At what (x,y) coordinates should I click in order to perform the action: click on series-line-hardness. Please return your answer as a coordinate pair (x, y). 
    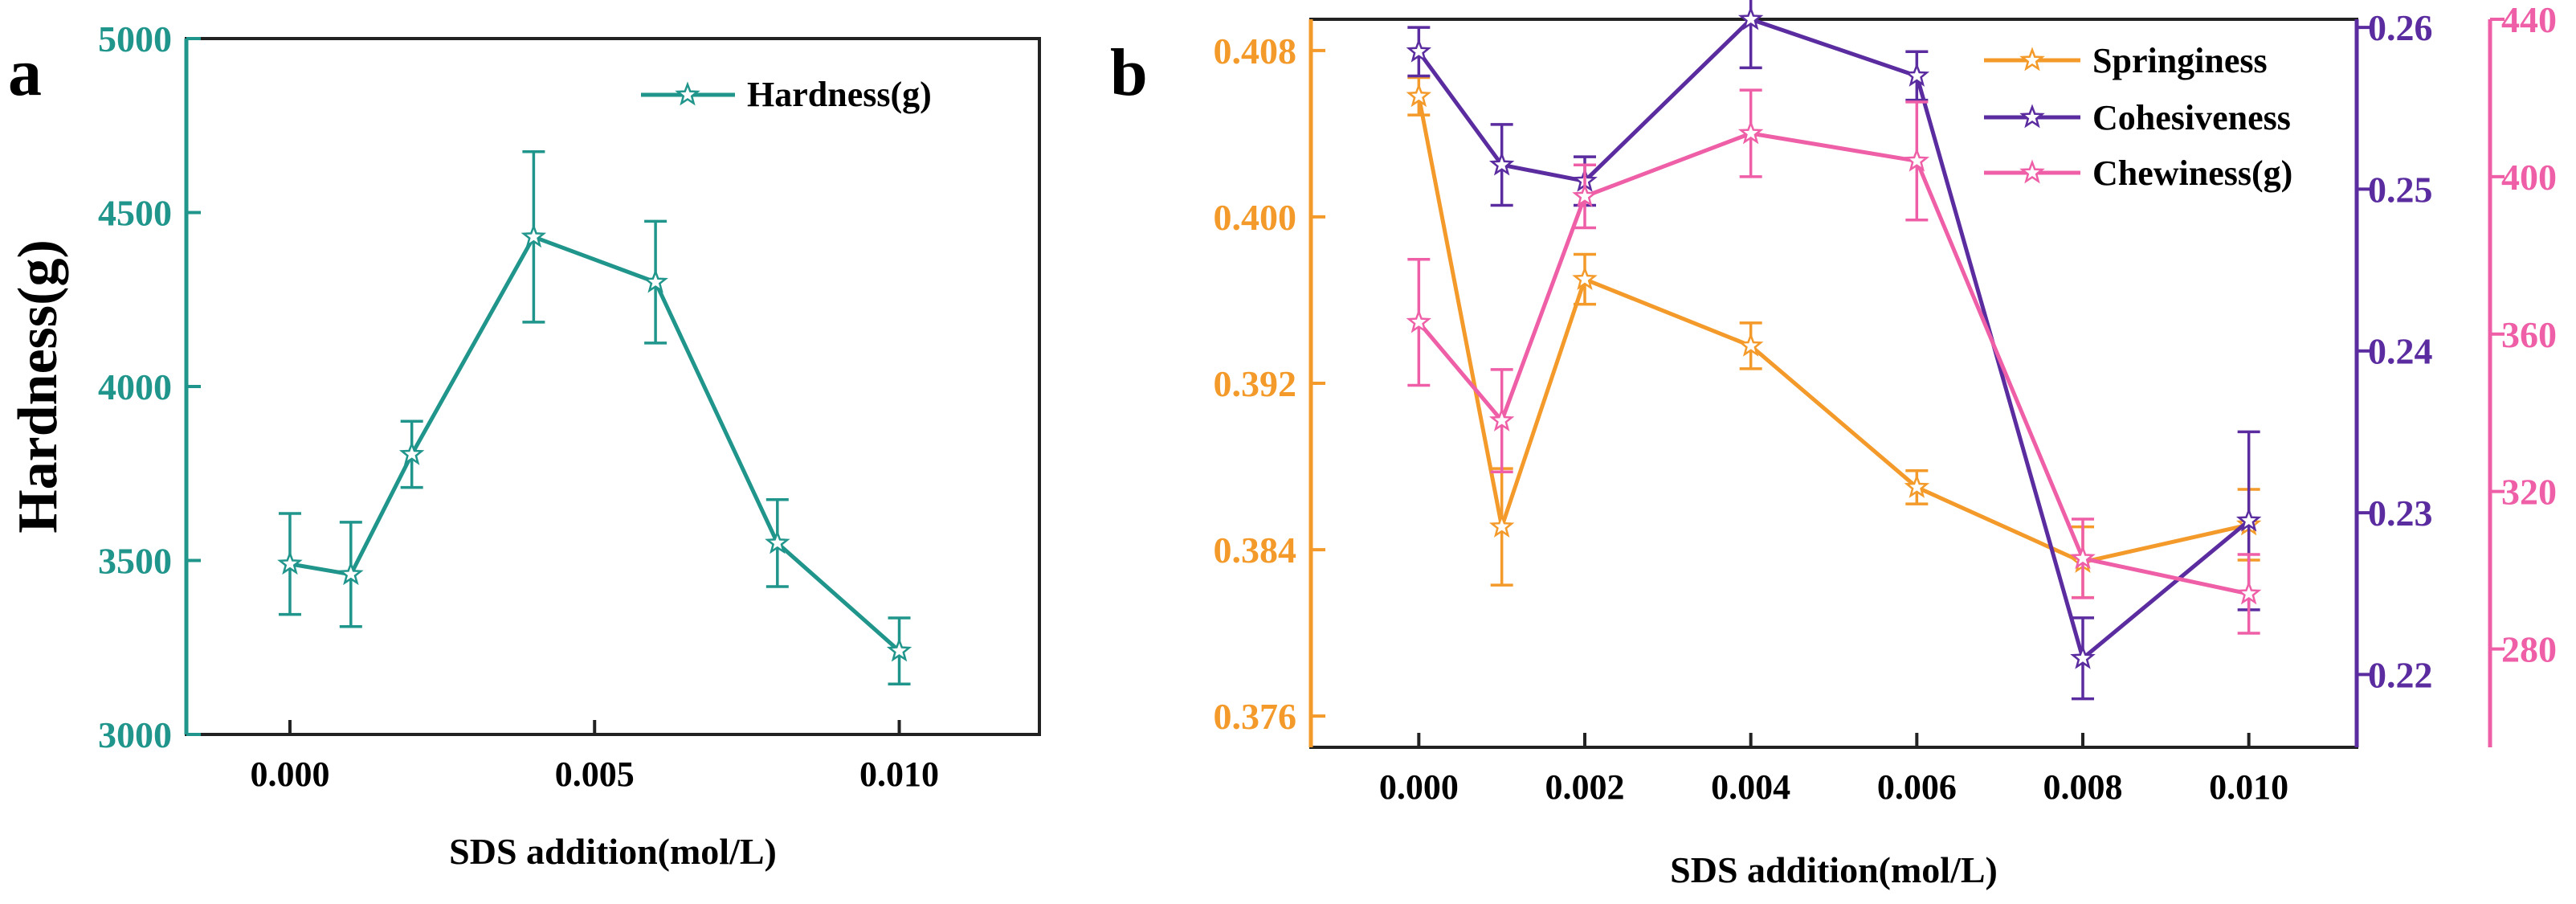
    Looking at the image, I should click on (595, 444).